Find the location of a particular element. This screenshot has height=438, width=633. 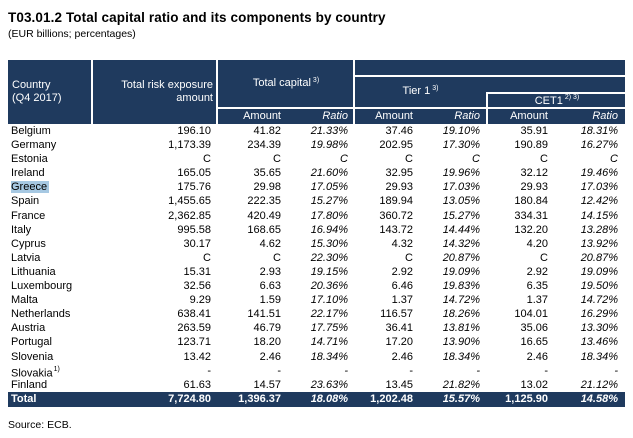

country-label: France is located at coordinates (28, 215).